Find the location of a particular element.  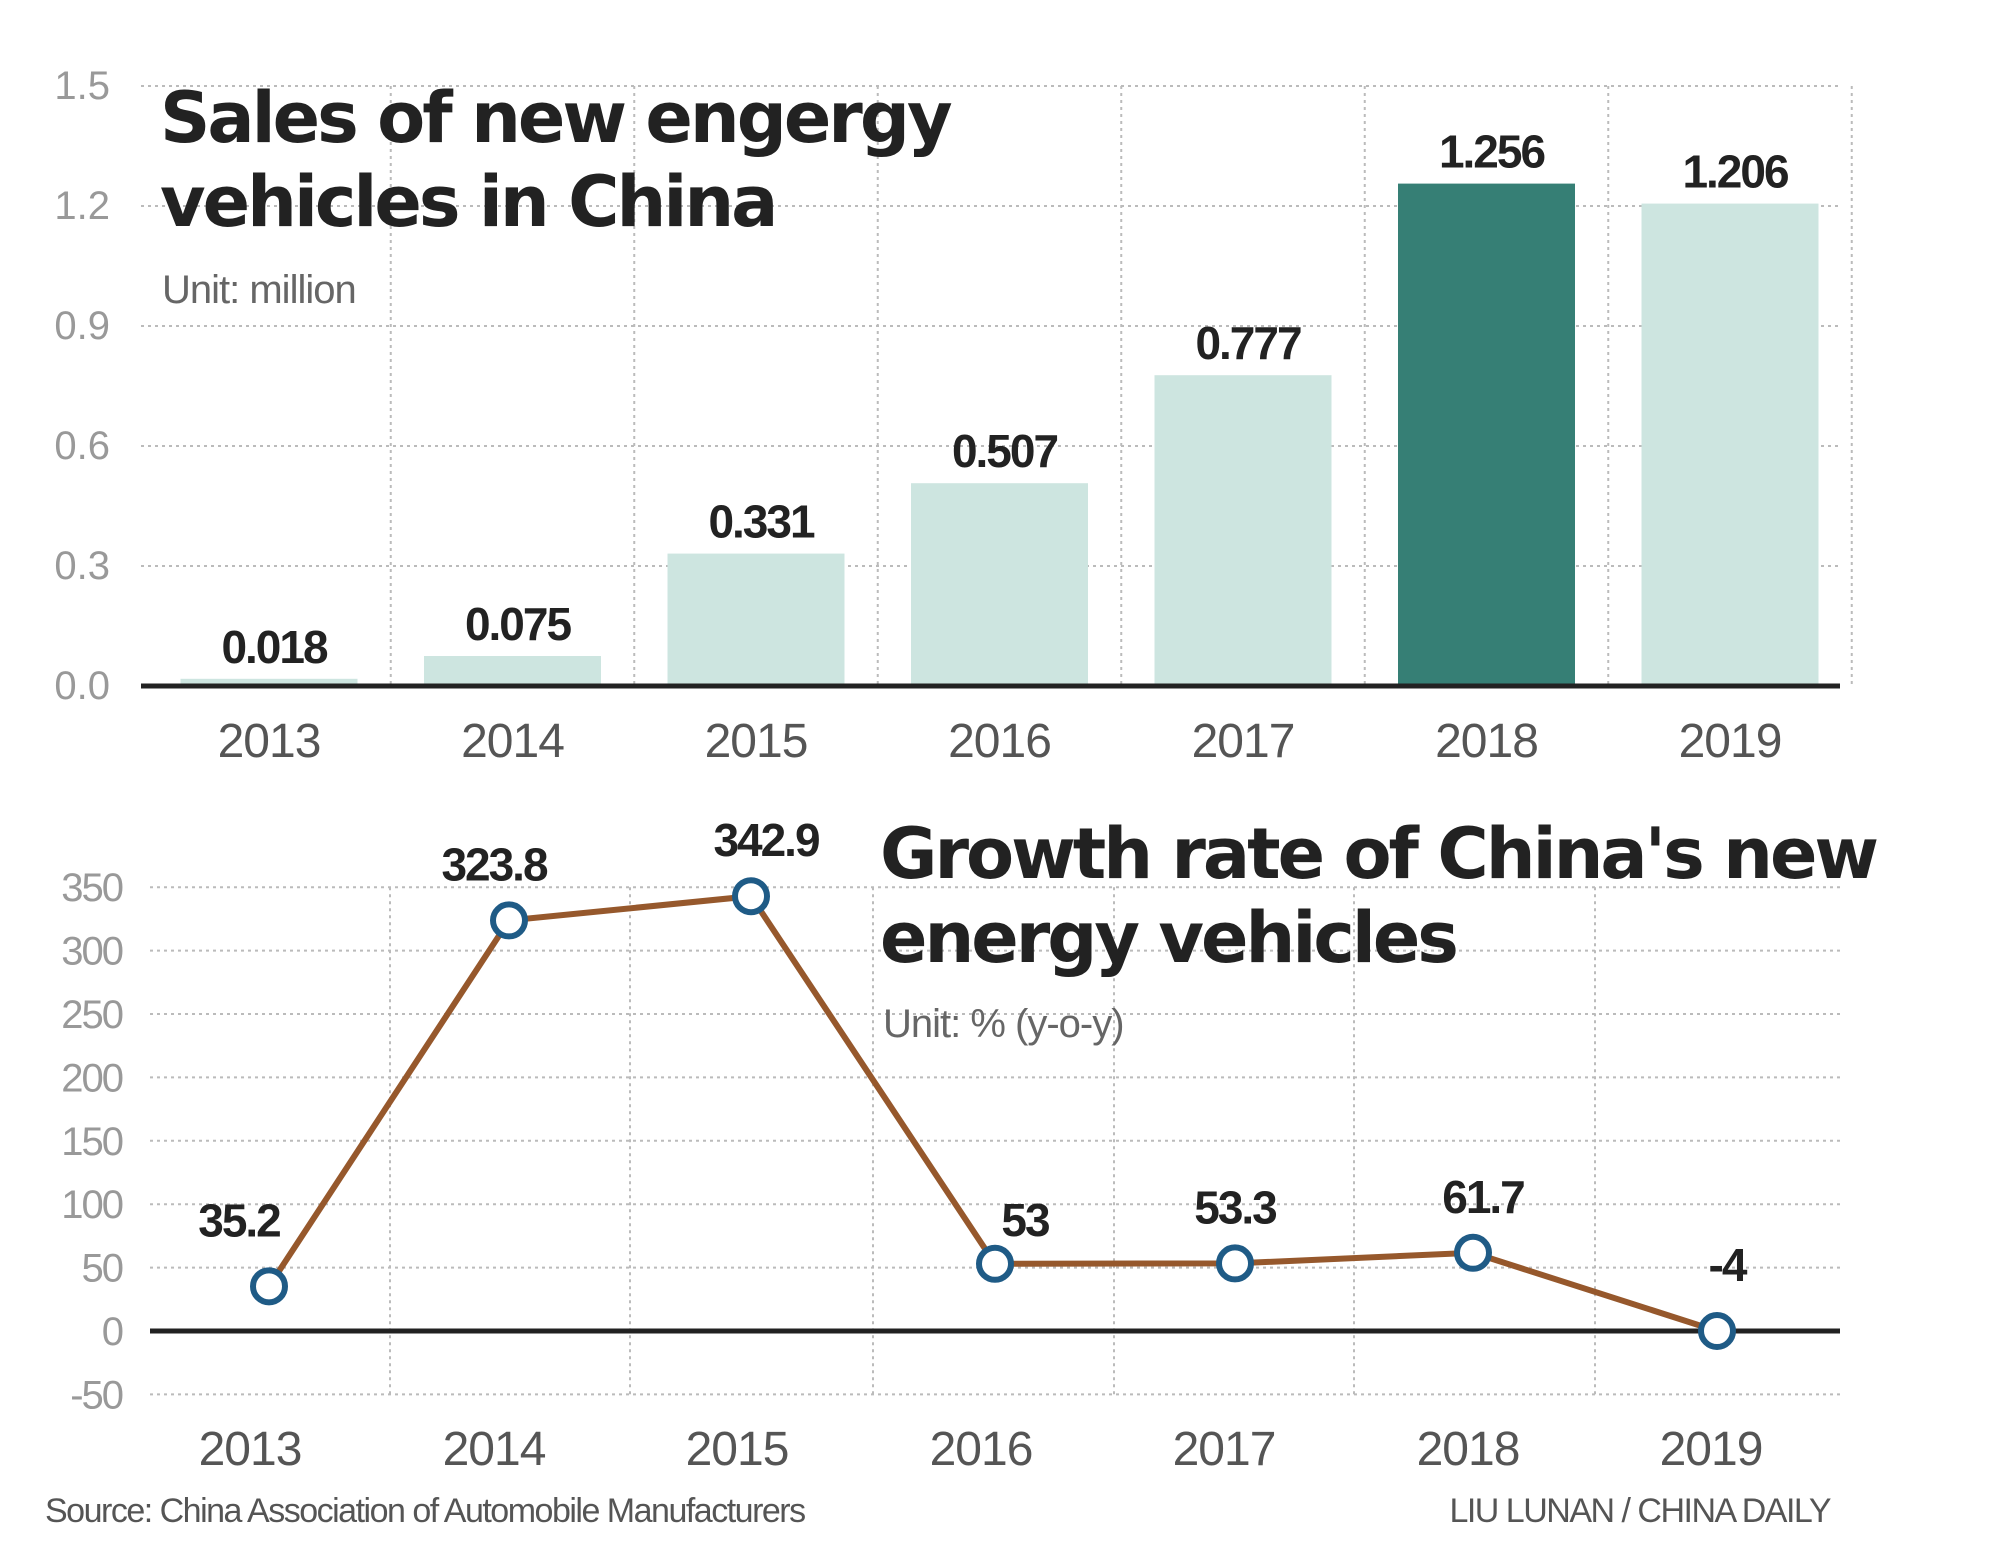

data-point-2016 is located at coordinates (995, 1263).